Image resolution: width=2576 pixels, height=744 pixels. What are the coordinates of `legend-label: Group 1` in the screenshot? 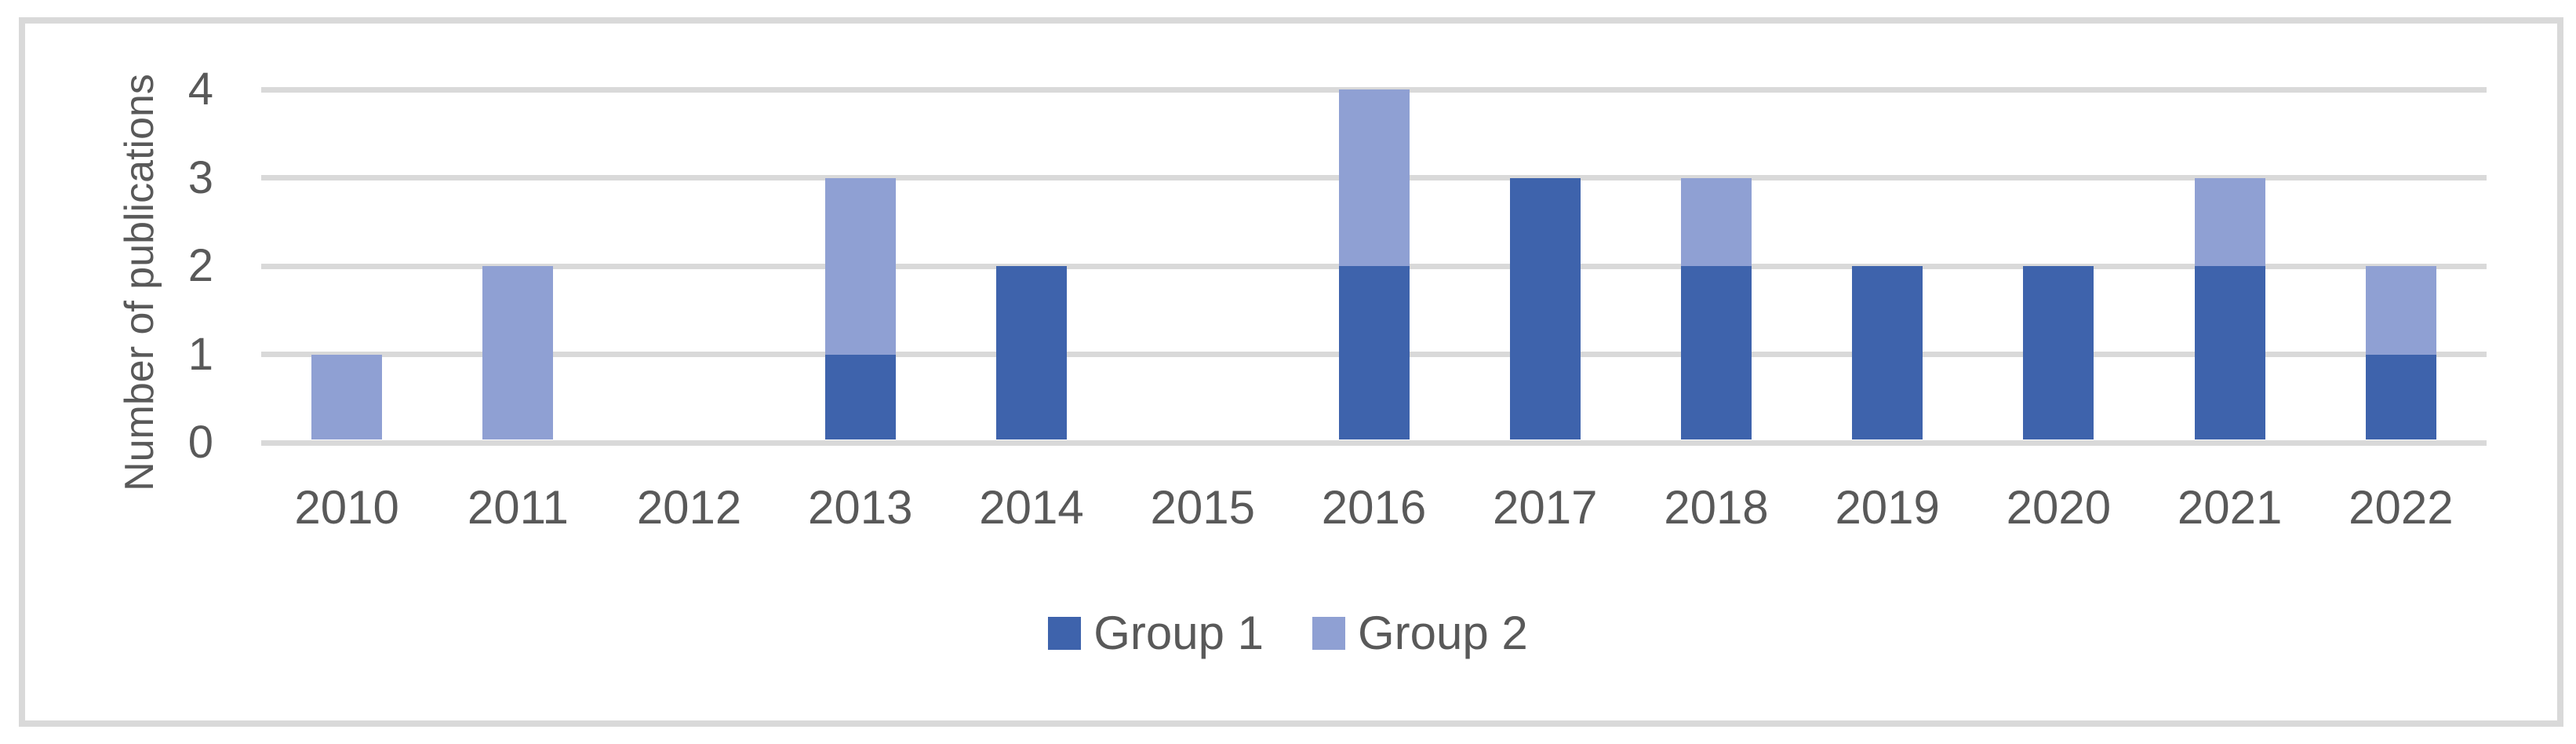 It's located at (1178, 633).